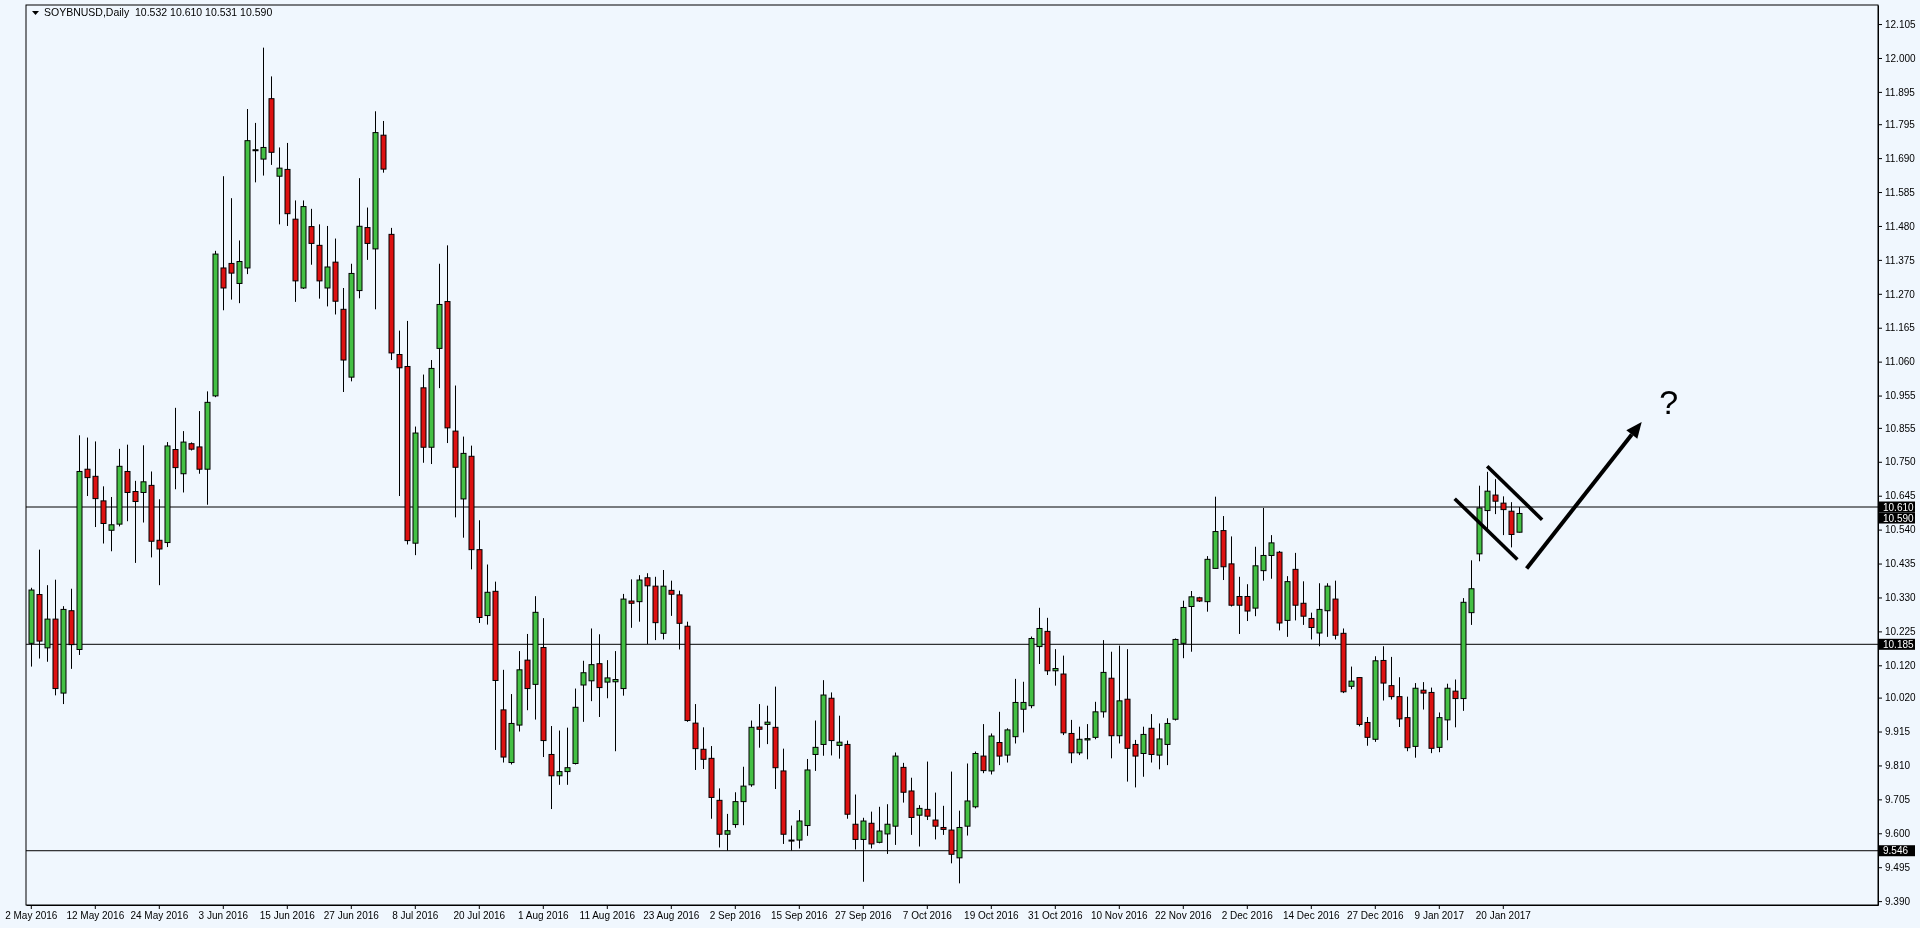 This screenshot has width=1920, height=928. I want to click on x-tick-label: 12 May 2016, so click(95, 916).